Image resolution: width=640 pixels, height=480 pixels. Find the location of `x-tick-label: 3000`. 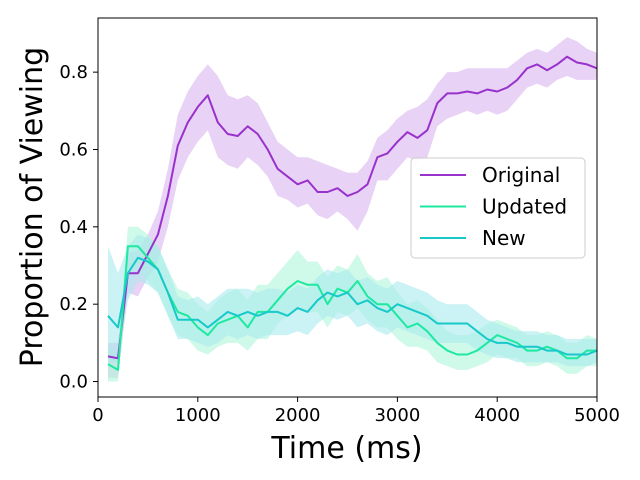

x-tick-label: 3000 is located at coordinates (397, 415).